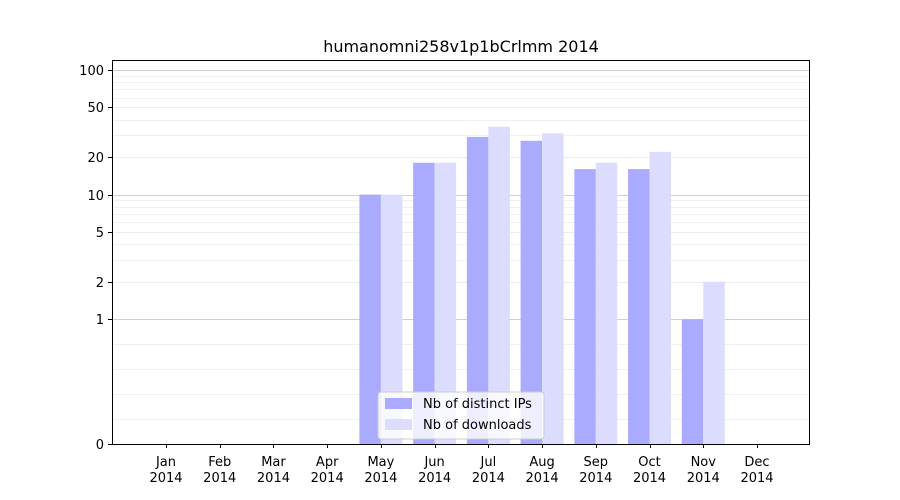 This screenshot has width=900, height=500. I want to click on y-tick-label: 1, so click(100, 320).